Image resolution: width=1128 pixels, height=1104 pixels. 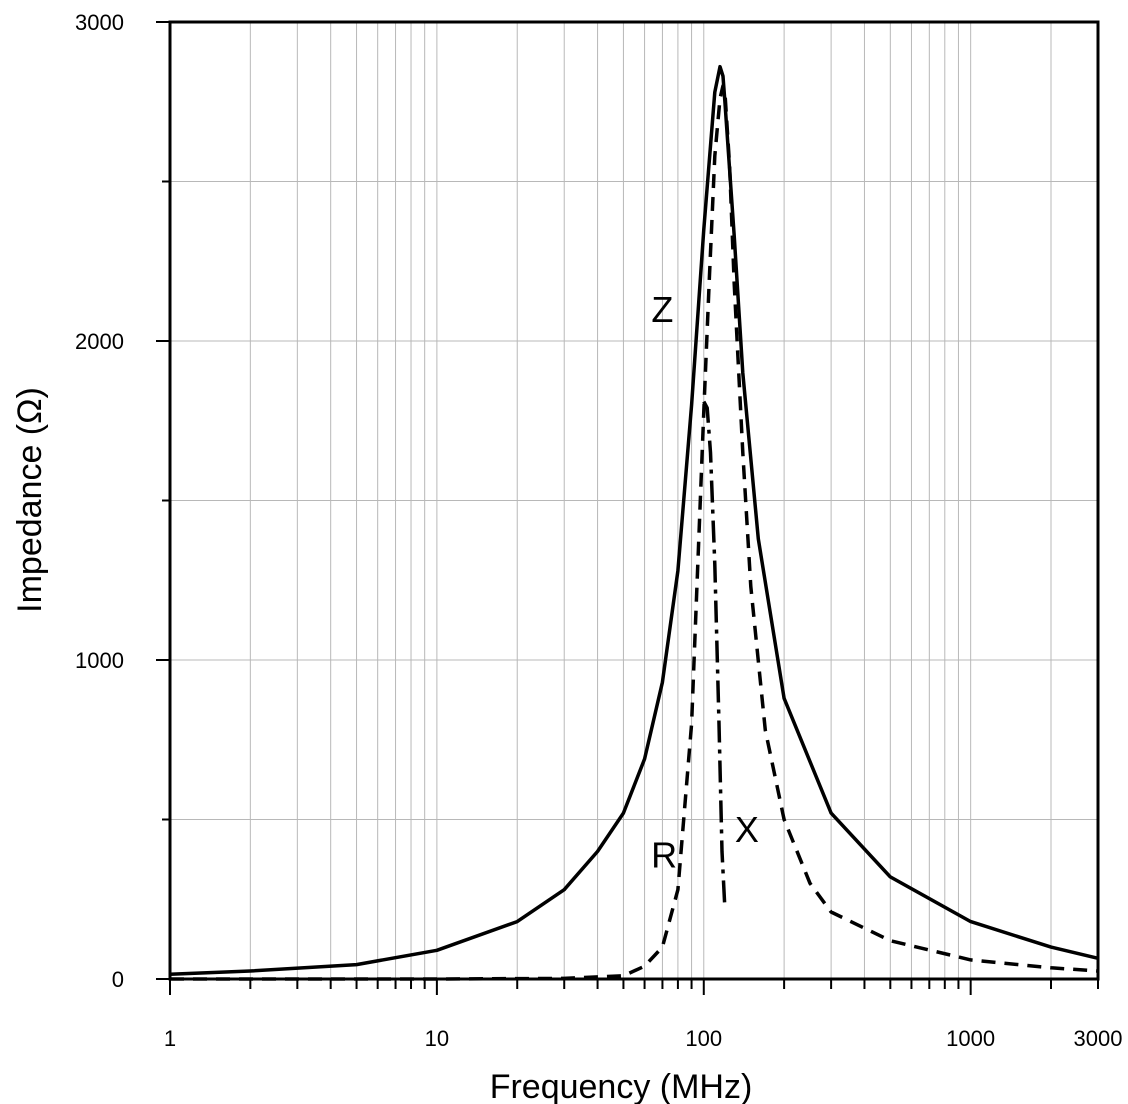 What do you see at coordinates (703, 1038) in the screenshot?
I see `x-tick-label: 100` at bounding box center [703, 1038].